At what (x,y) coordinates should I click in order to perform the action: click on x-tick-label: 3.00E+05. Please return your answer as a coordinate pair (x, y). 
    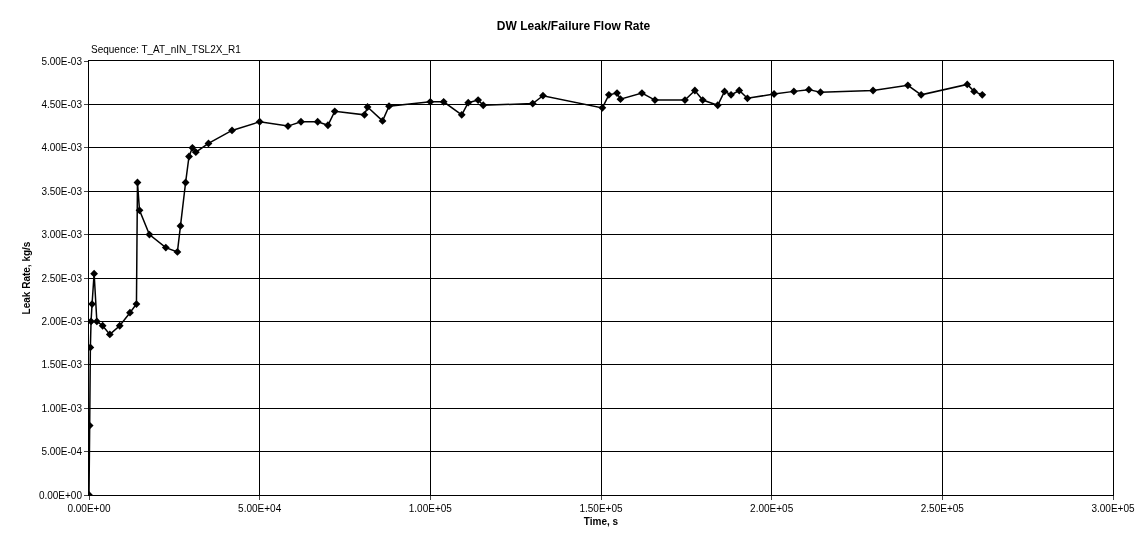
    Looking at the image, I should click on (1113, 508).